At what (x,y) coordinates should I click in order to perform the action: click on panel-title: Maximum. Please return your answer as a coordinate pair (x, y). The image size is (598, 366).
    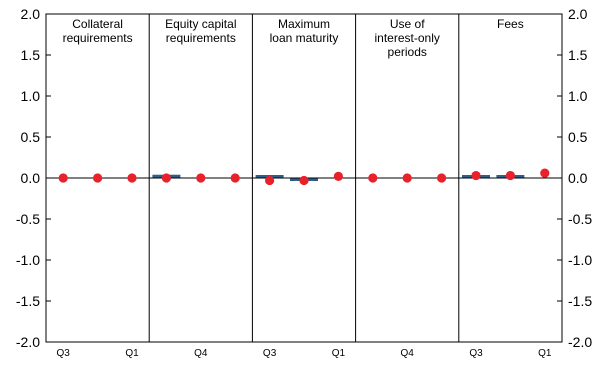
    Looking at the image, I should click on (304, 24).